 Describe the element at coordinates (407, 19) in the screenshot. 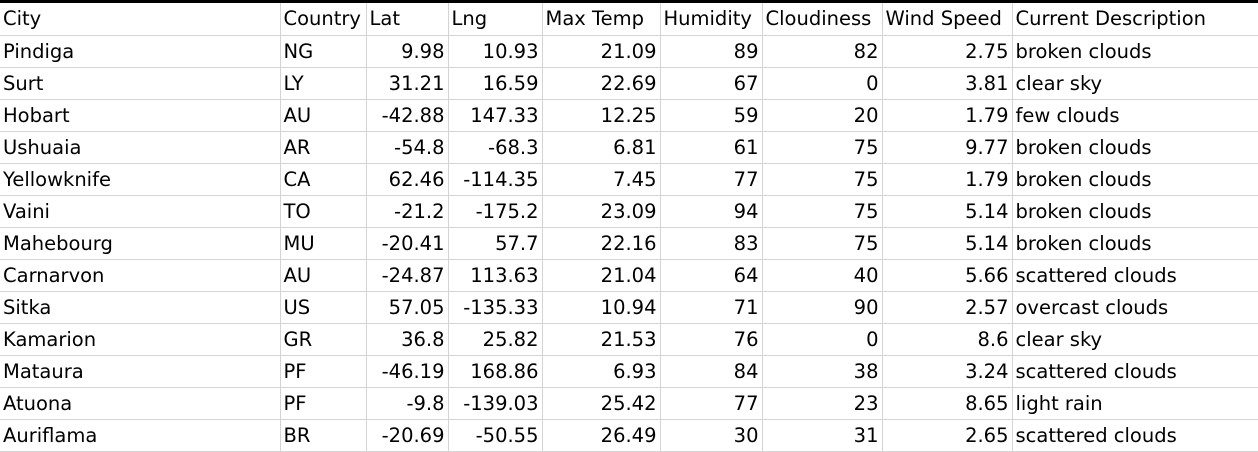

I see `header-cell-lat: Lat` at that location.